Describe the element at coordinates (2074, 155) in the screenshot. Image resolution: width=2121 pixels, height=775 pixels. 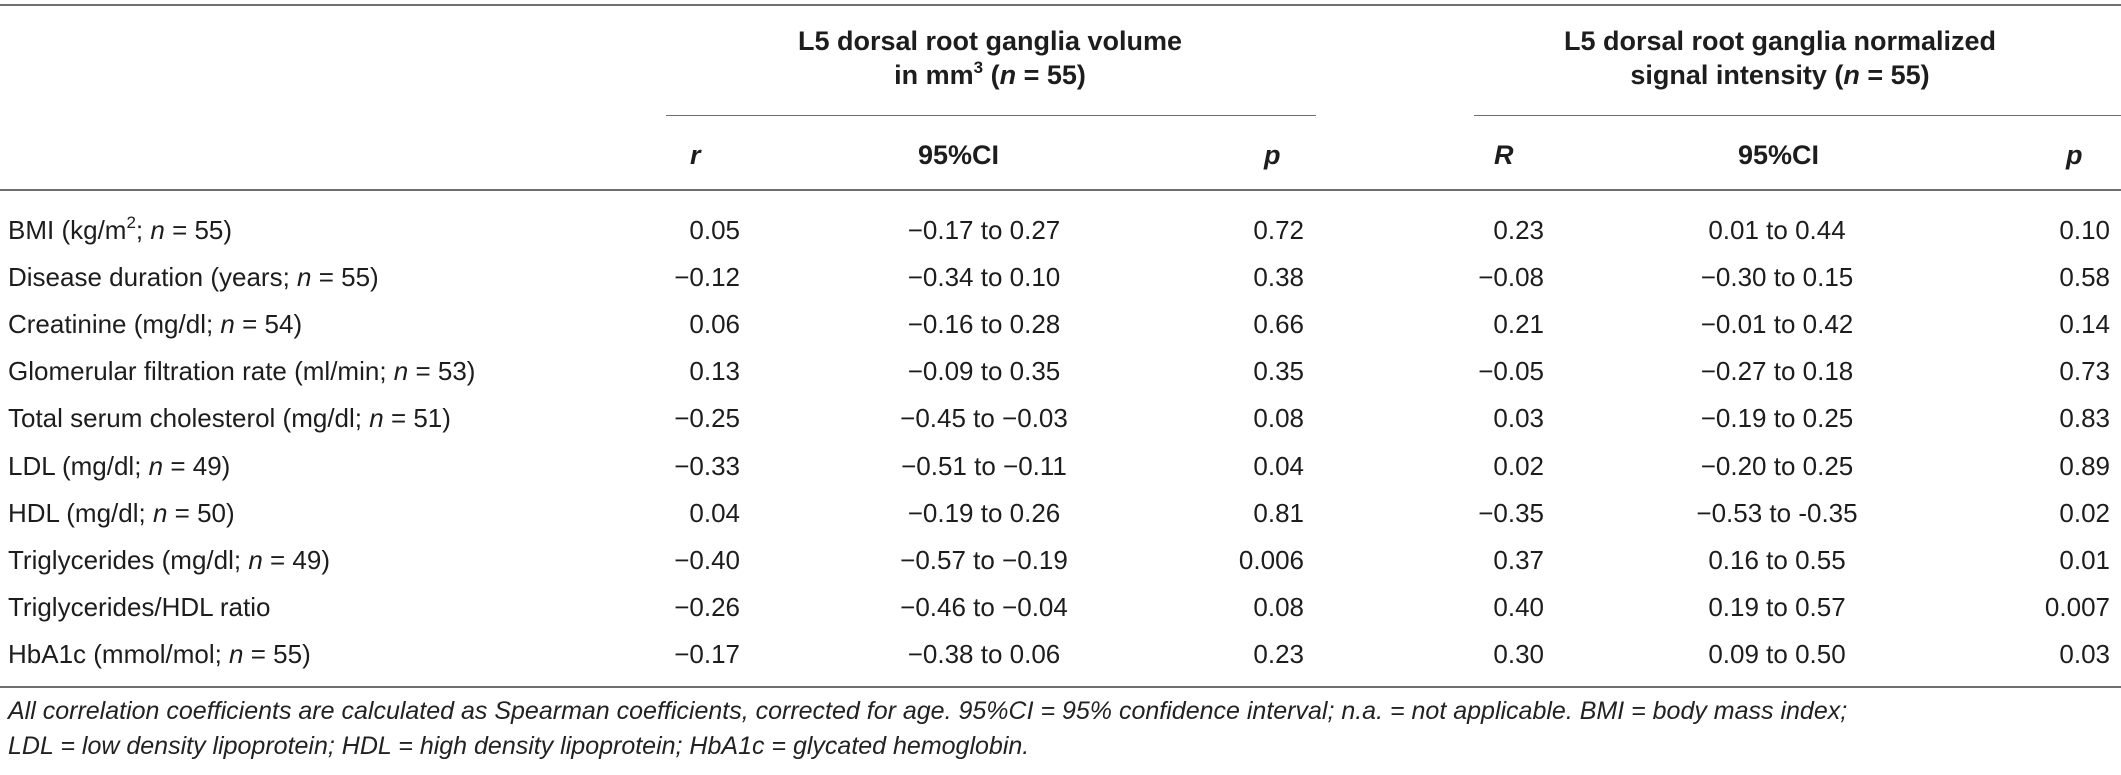
I see `col-header-p2: p` at that location.